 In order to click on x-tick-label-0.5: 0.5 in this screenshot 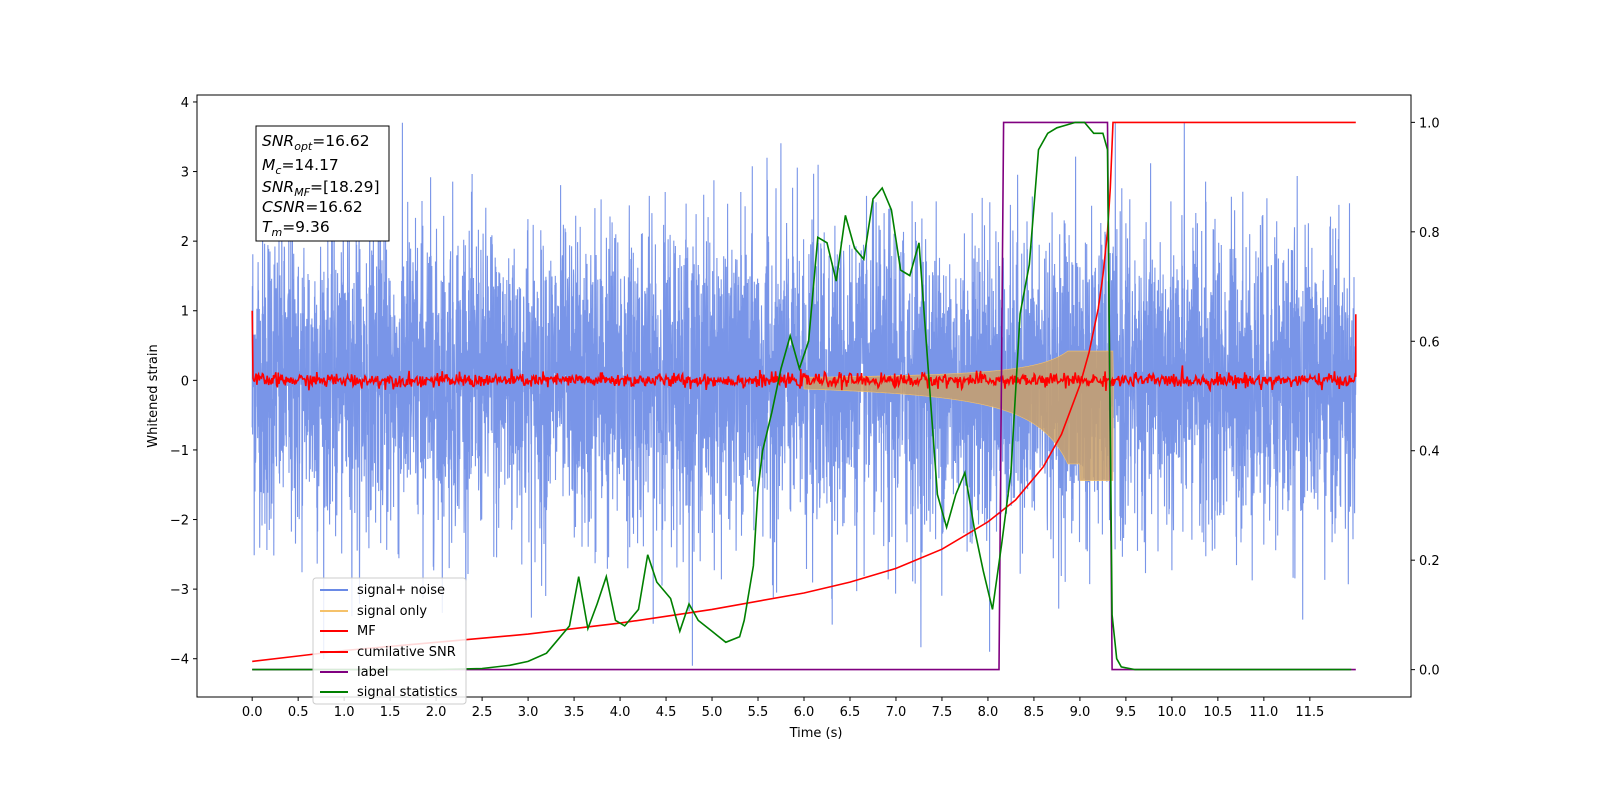, I will do `click(298, 712)`.